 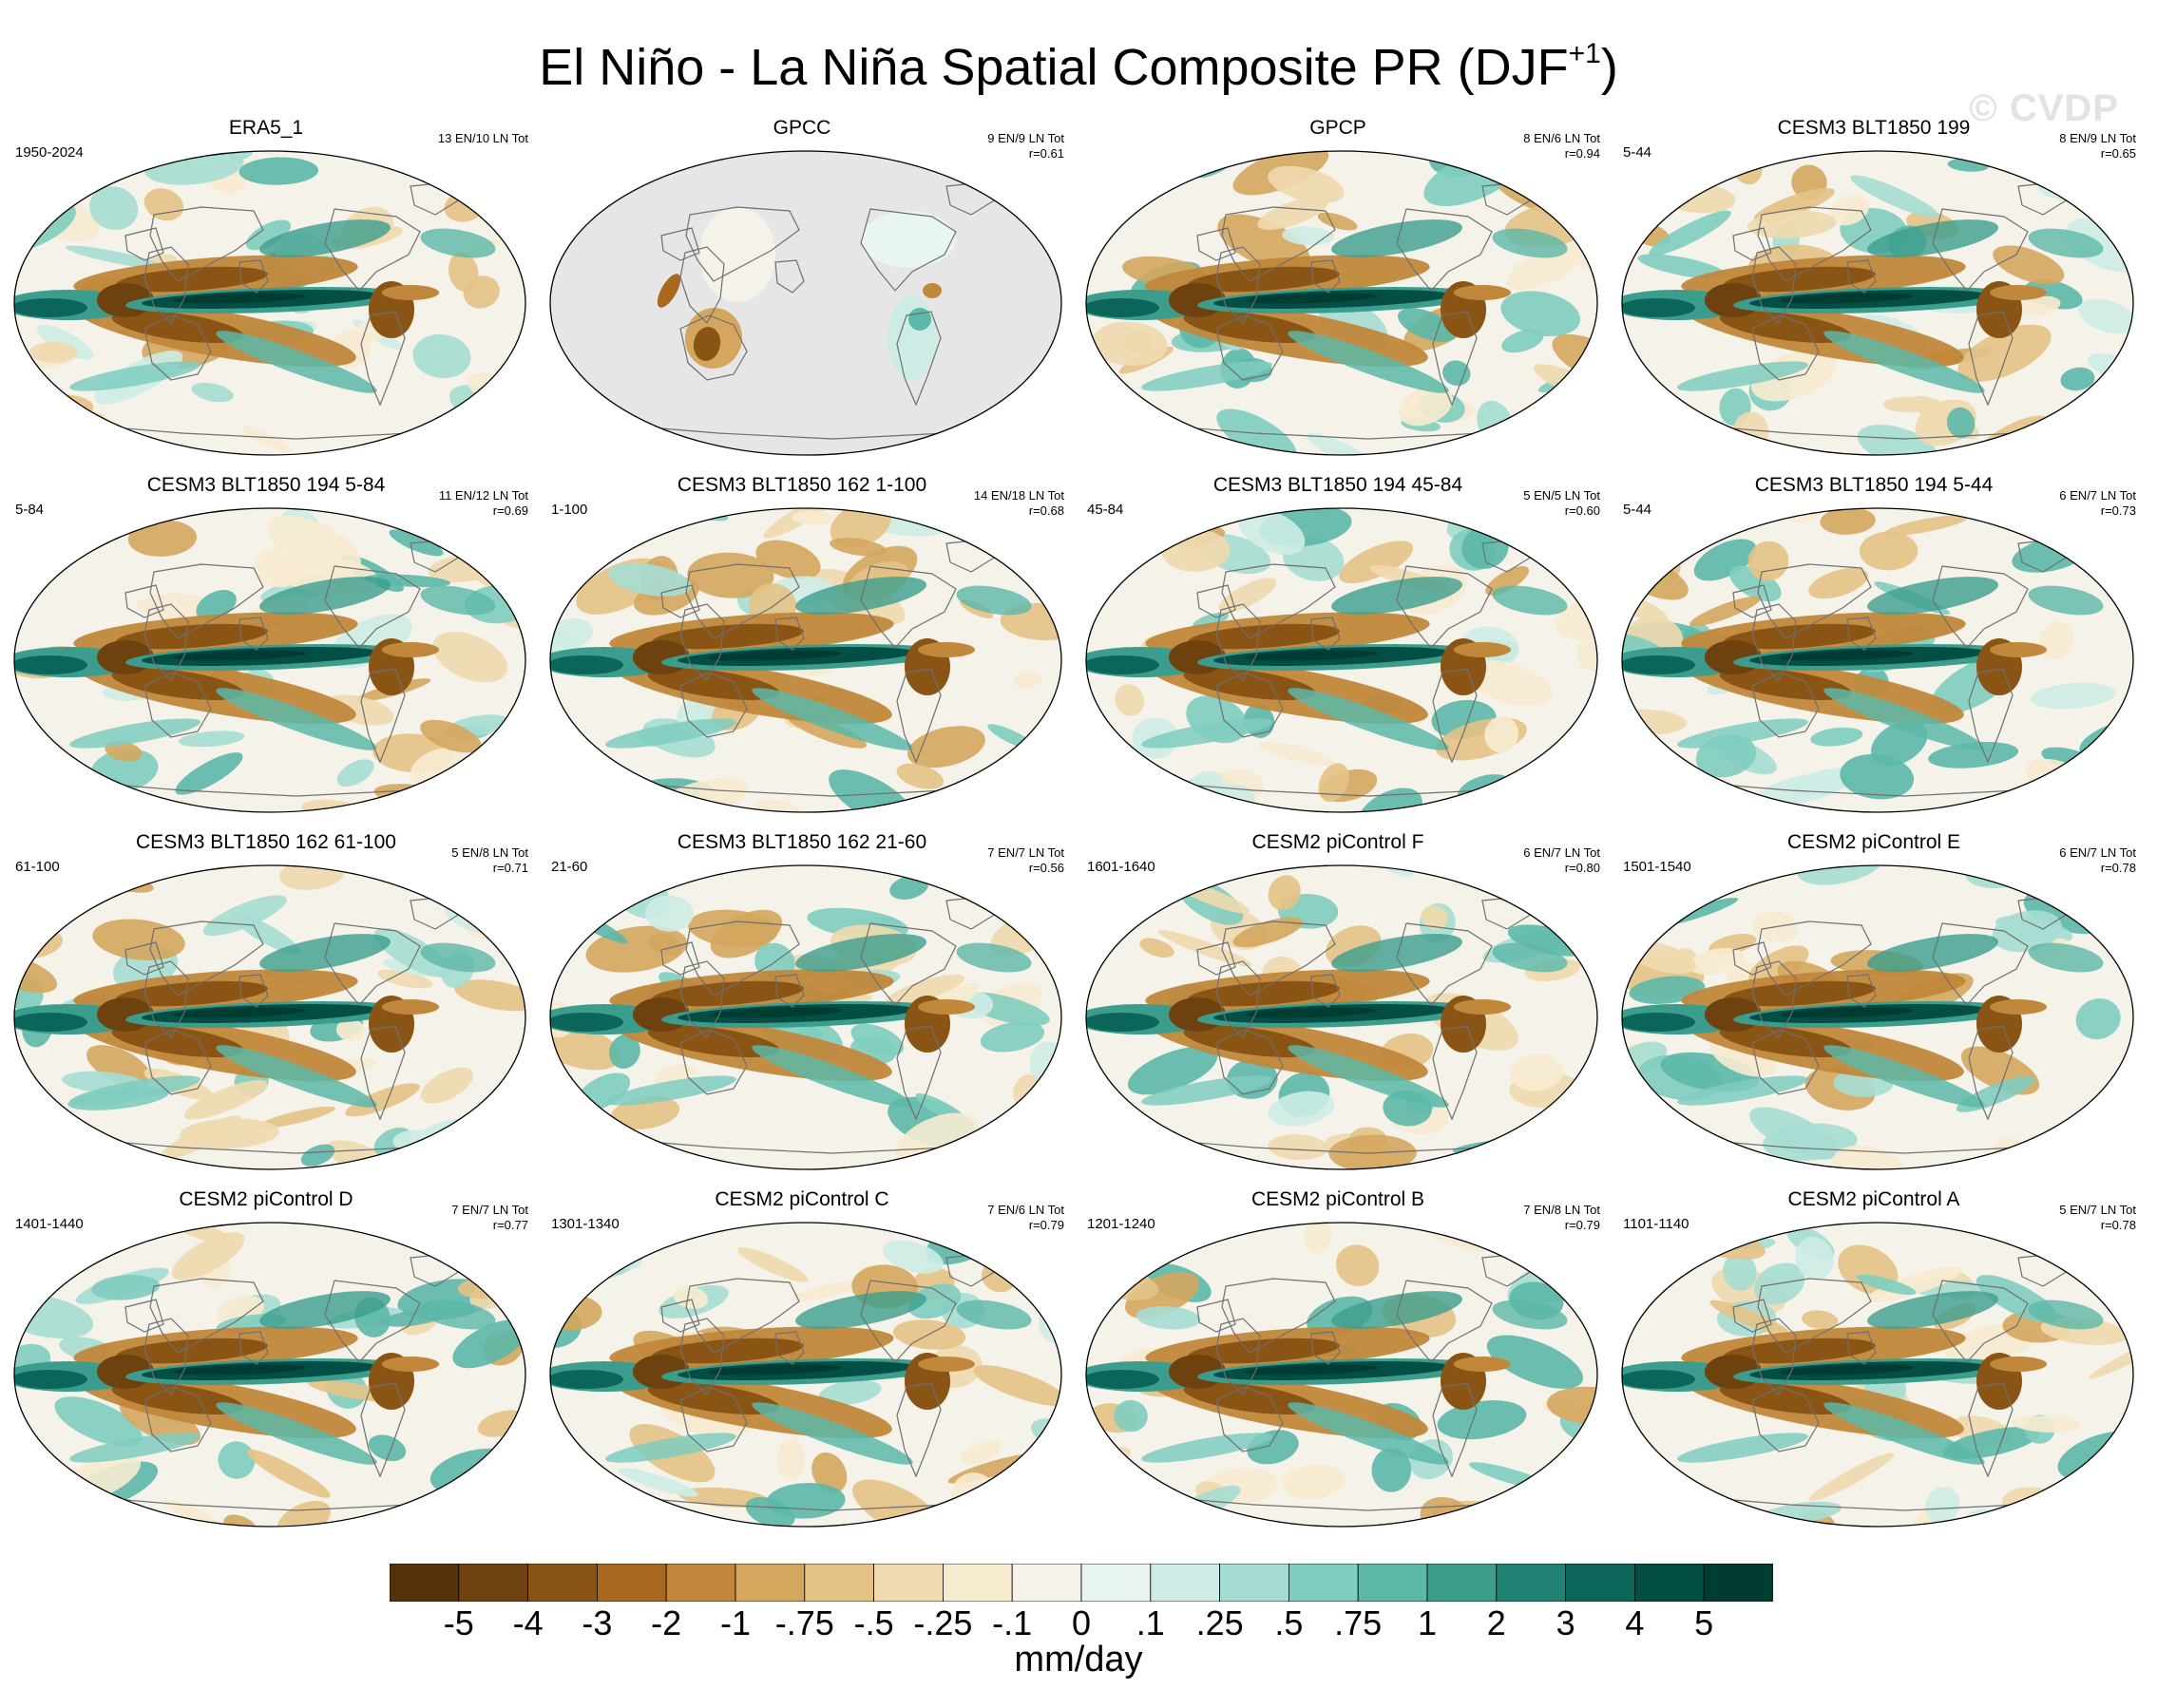 I want to click on panel-title: GPCC, so click(x=802, y=128).